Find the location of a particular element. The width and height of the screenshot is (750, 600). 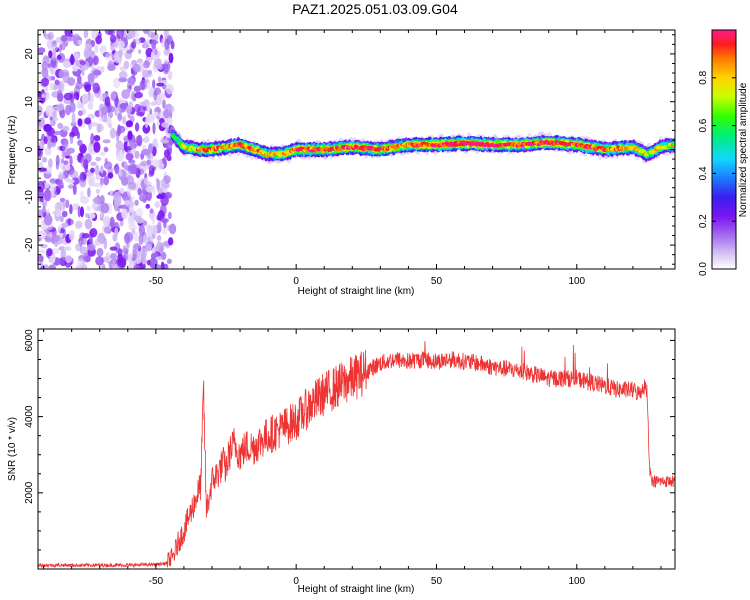

snr-x-tick-label: -50 is located at coordinates (156, 581).